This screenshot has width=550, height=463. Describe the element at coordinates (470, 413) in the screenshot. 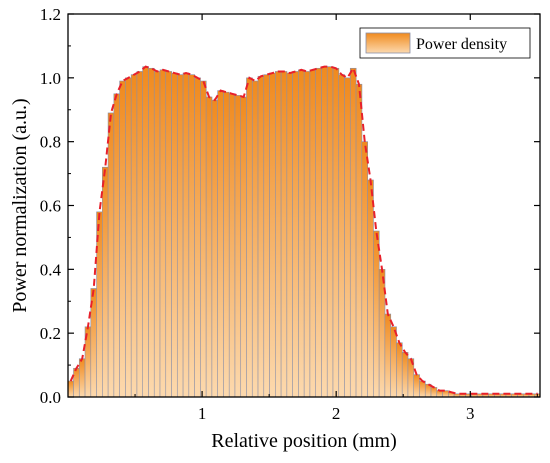

I see `x-tick-label: 3` at that location.